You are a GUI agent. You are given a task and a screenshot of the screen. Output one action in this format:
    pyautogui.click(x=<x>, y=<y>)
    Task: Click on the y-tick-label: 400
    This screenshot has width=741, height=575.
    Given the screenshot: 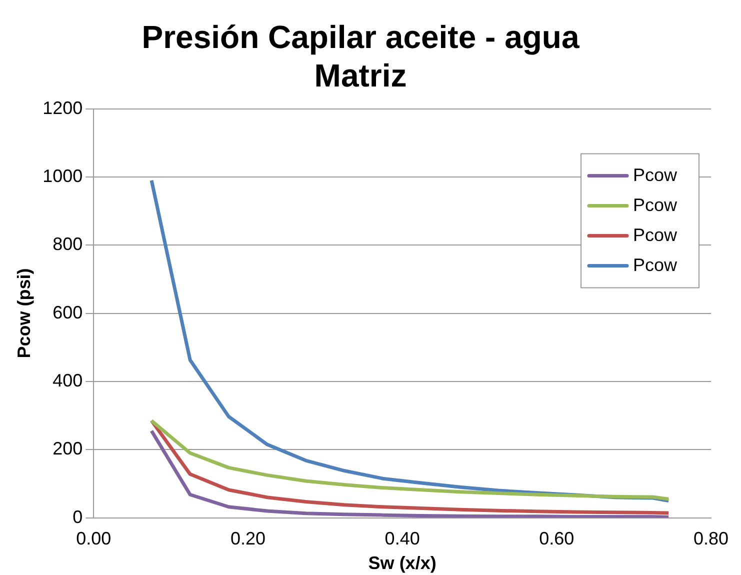 What is the action you would take?
    pyautogui.click(x=67, y=380)
    